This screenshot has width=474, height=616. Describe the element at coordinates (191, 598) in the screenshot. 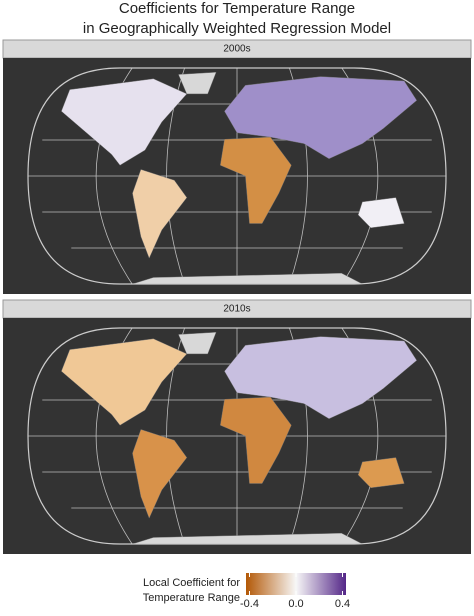

I see `legend-title: Temperature Range` at that location.